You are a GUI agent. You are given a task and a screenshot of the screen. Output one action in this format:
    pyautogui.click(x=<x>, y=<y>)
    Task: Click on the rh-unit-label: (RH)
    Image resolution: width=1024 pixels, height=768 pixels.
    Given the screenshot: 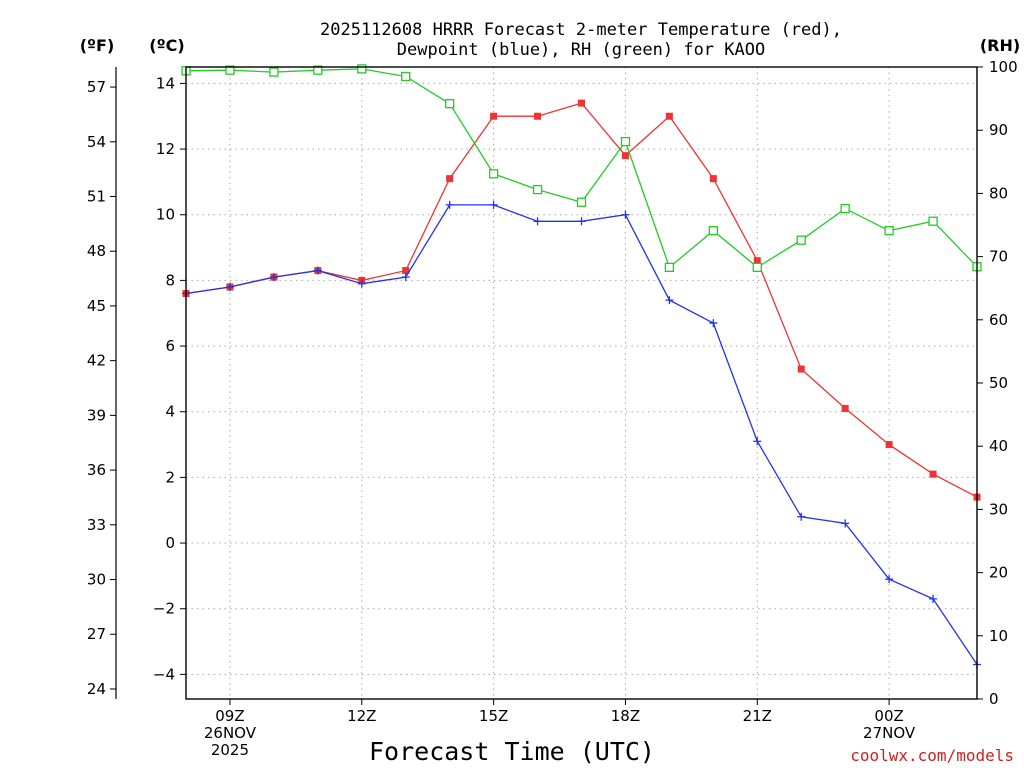 What is the action you would take?
    pyautogui.click(x=1000, y=45)
    